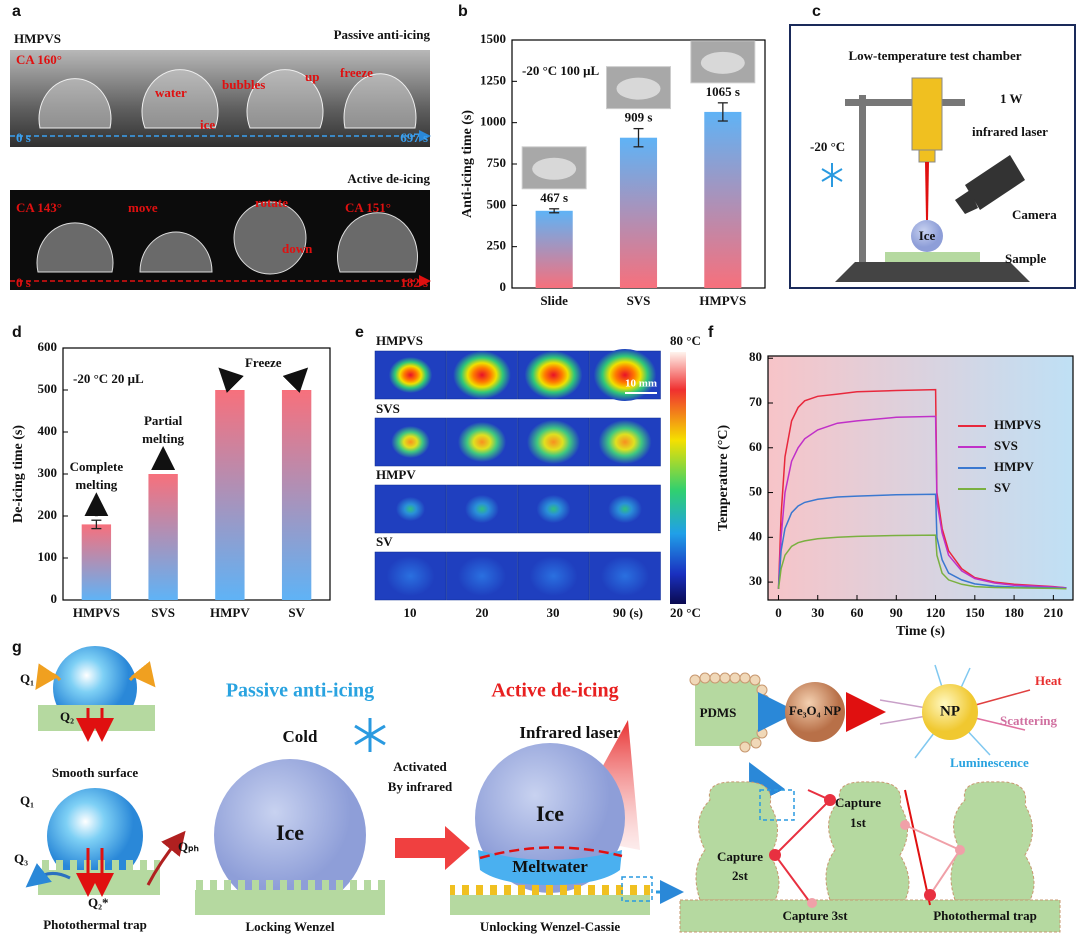  What do you see at coordinates (920, 631) in the screenshot?
I see `x-axis-title: Time (s)` at bounding box center [920, 631].